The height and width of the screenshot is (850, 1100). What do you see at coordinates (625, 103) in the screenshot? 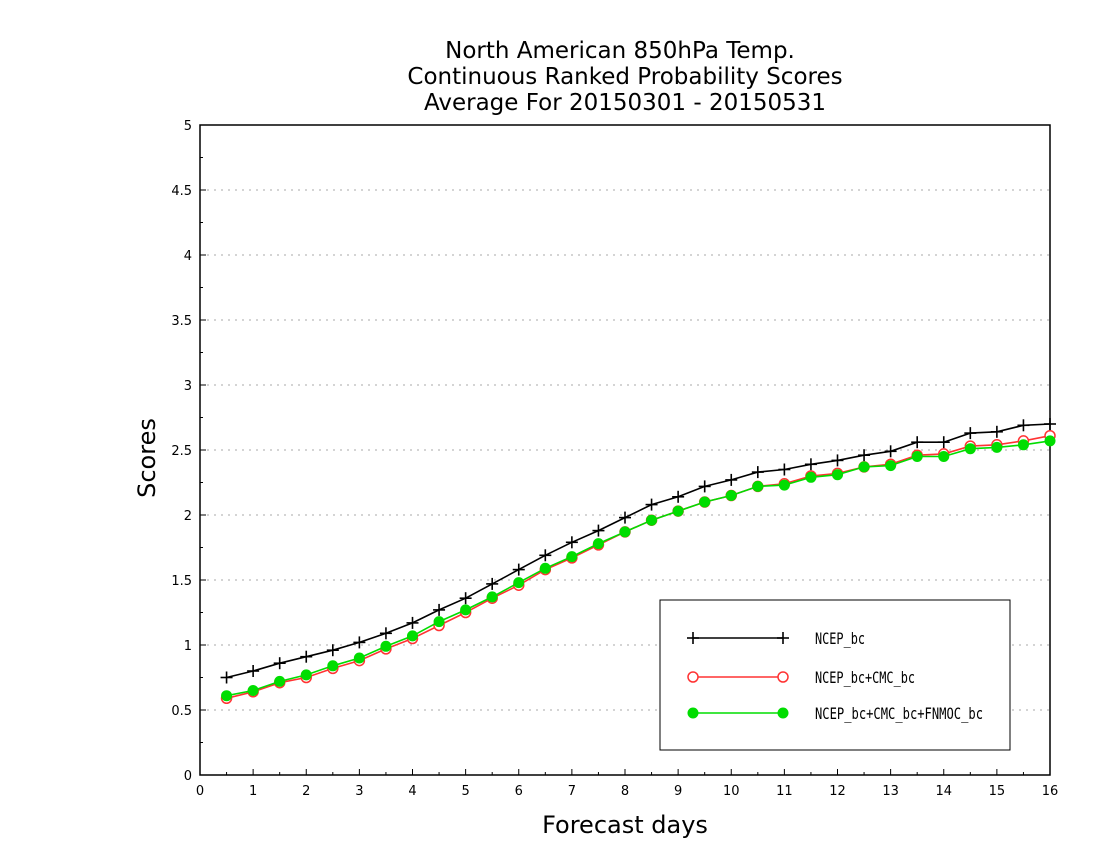
I see `chart-title-line-3: Average For 20150301 - 20150531` at bounding box center [625, 103].